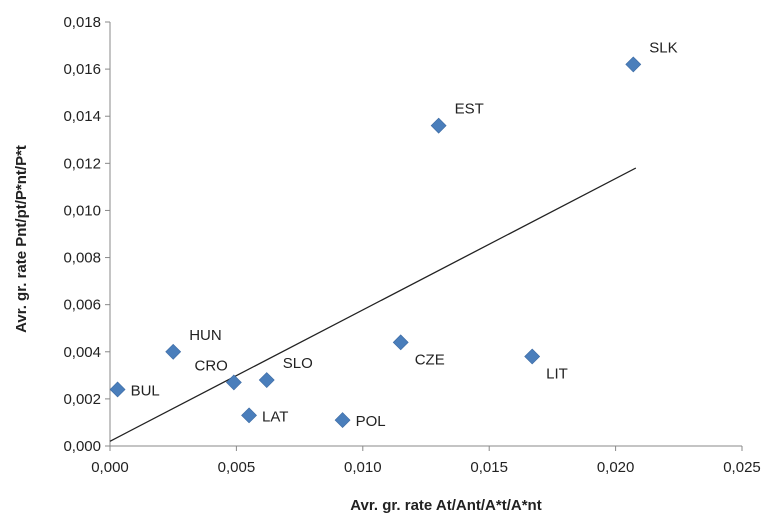 The width and height of the screenshot is (775, 519). Describe the element at coordinates (371, 421) in the screenshot. I see `point-label-pol: POL` at that location.